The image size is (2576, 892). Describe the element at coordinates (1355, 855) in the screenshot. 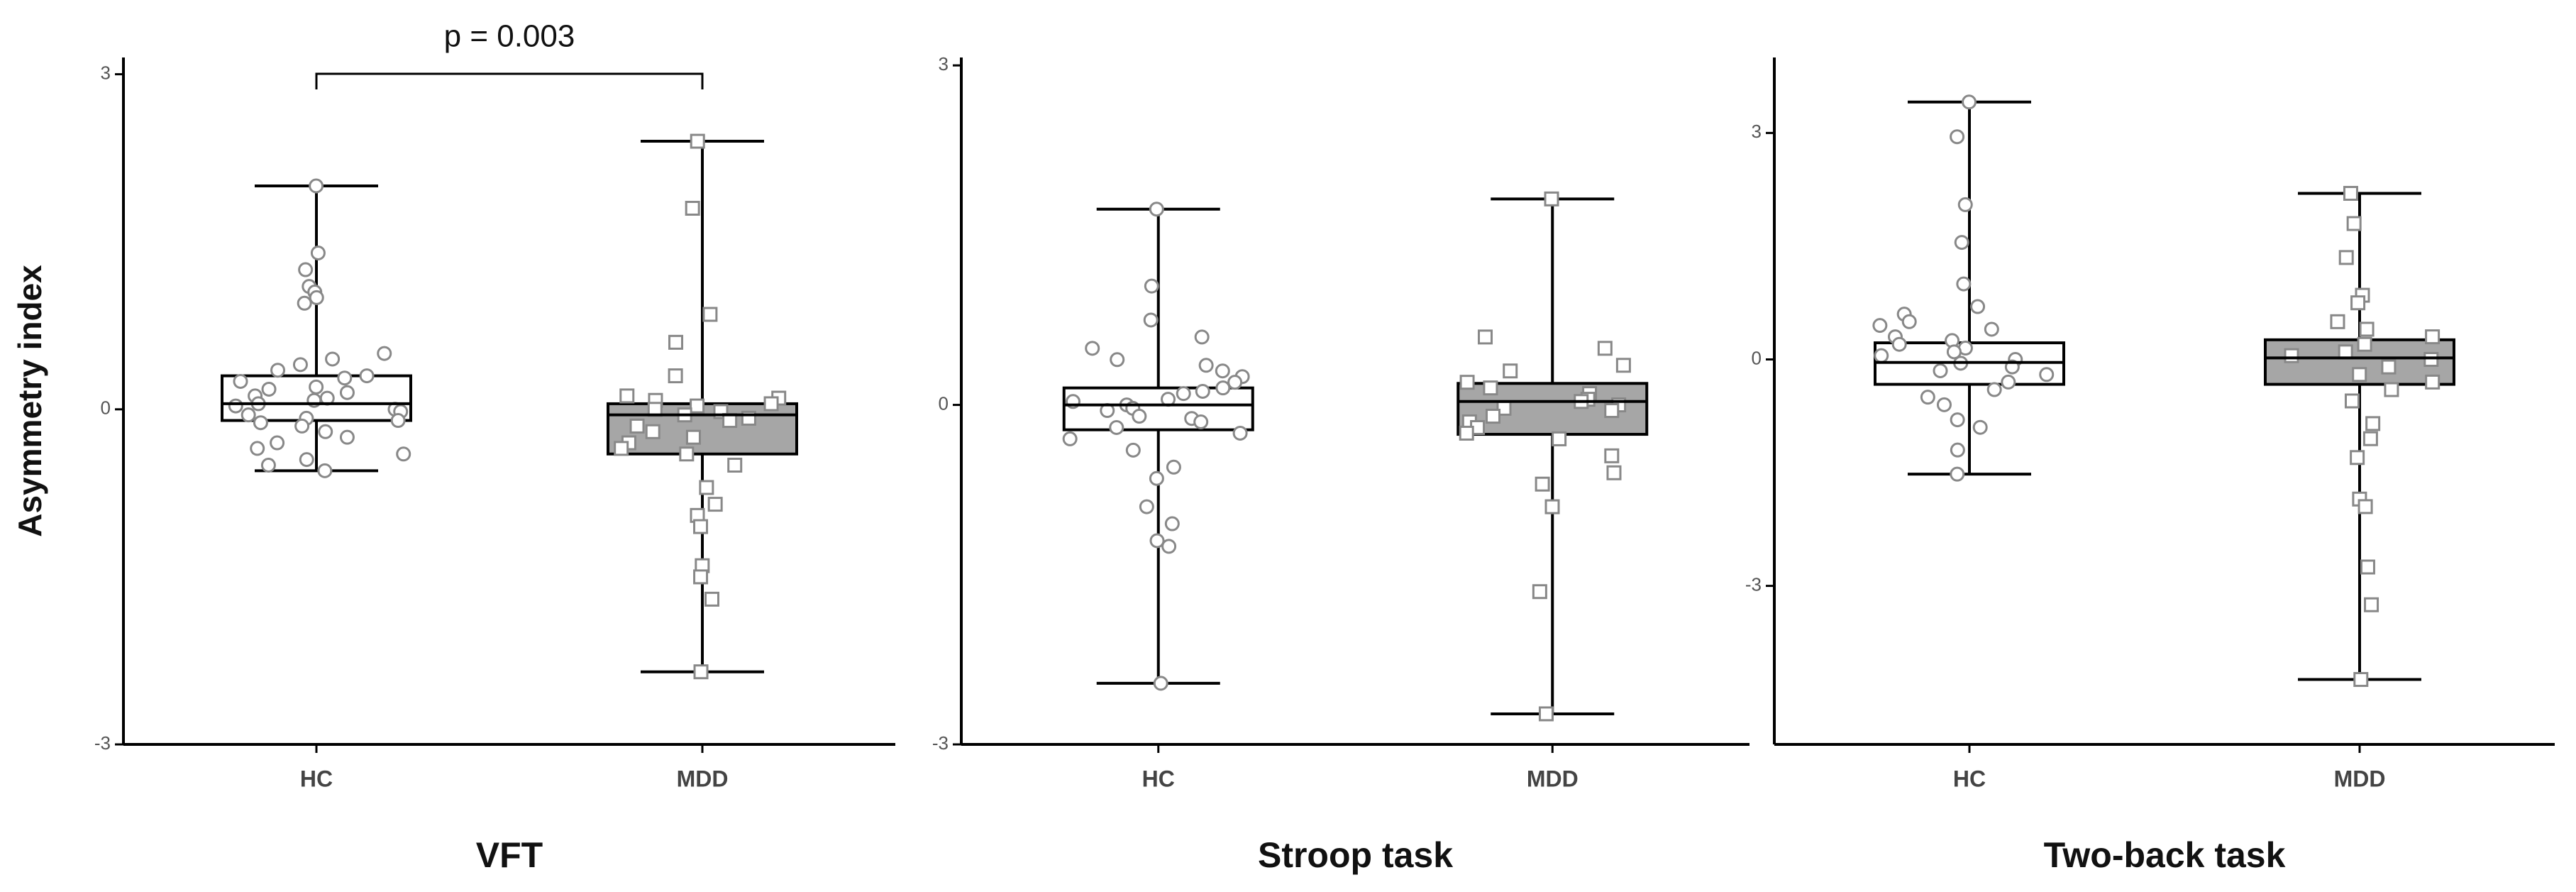

I see `x-axis-label: Stroop task` at that location.